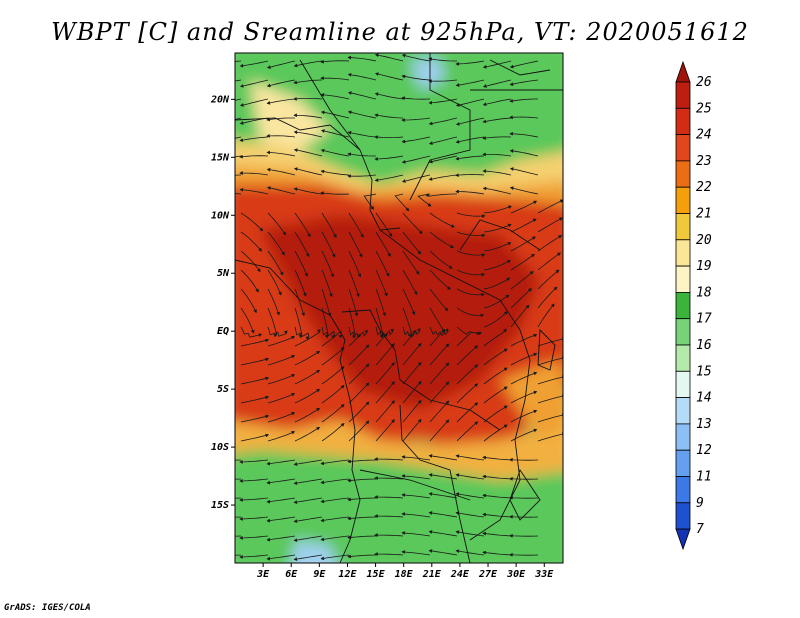  What do you see at coordinates (47, 608) in the screenshot?
I see `grads-credit: GrADS: IGES/COLA` at bounding box center [47, 608].